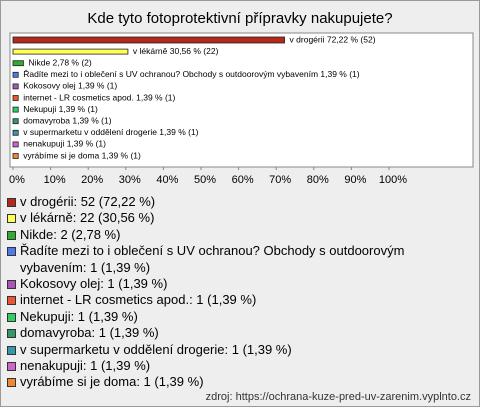 This screenshot has width=480, height=407. What do you see at coordinates (393, 180) in the screenshot?
I see `x-tick-label: 100%` at bounding box center [393, 180].